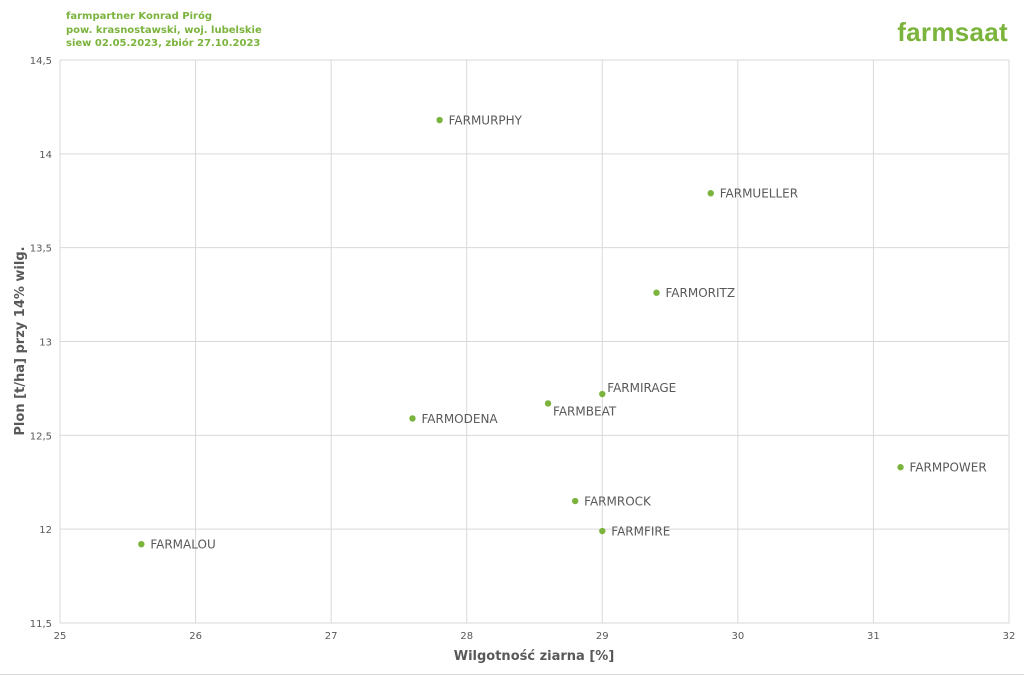 This screenshot has height=675, width=1024. What do you see at coordinates (45, 343) in the screenshot?
I see `y-tick-label: 13` at bounding box center [45, 343].